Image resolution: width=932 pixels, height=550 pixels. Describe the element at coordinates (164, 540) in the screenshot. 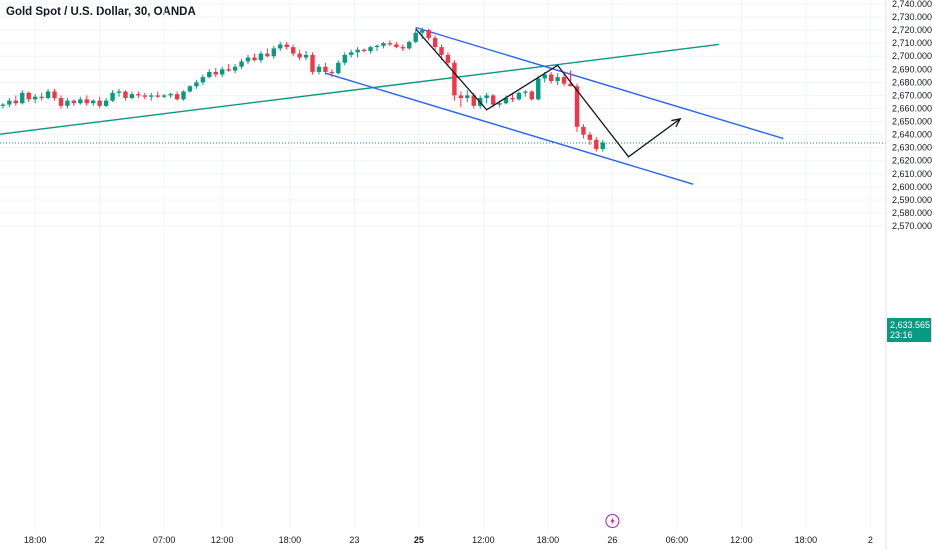

I see `time-tick-label: 07:00` at that location.